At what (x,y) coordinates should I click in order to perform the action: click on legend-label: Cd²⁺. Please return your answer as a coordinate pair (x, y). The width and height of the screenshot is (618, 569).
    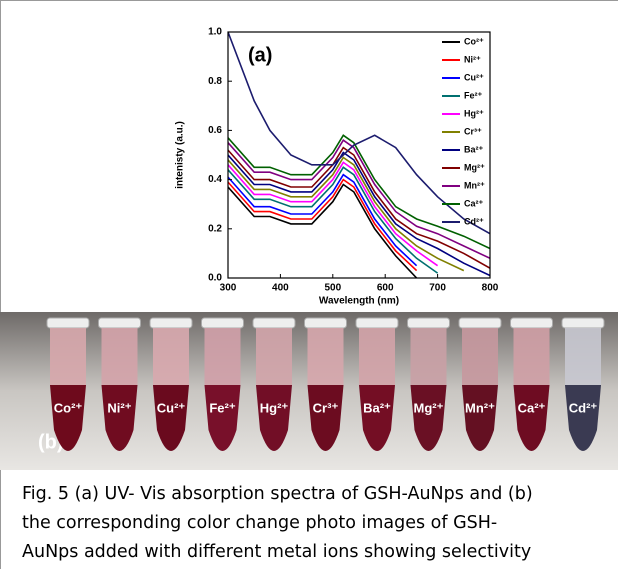
    Looking at the image, I should click on (474, 221).